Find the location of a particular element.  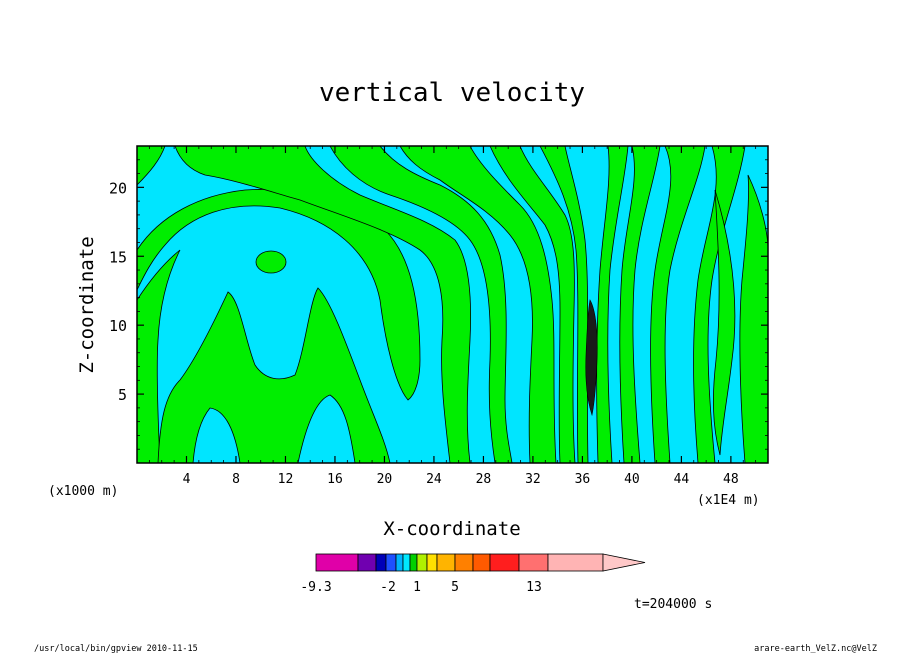

x-unit-right: (x1E4 m) is located at coordinates (728, 500).